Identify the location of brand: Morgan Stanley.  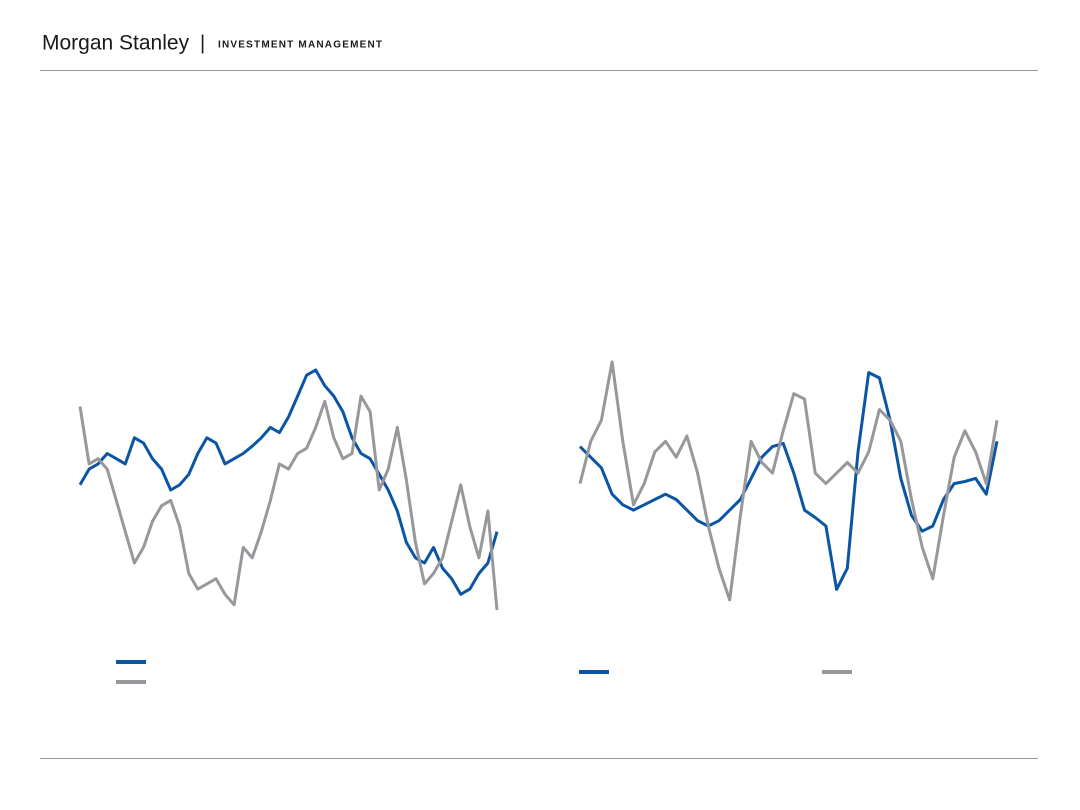
(116, 43).